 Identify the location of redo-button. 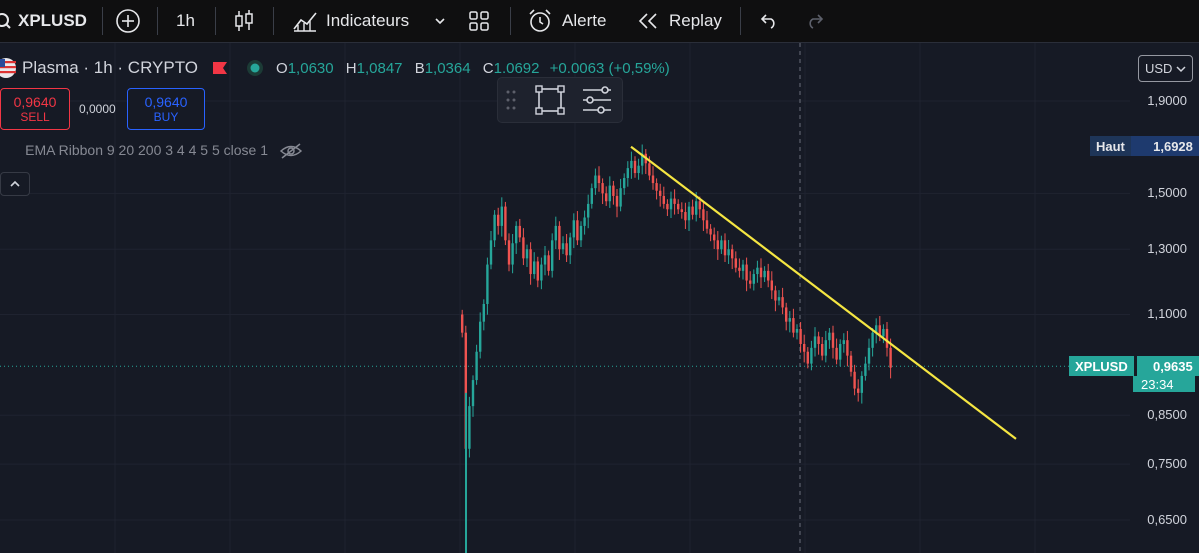
(816, 21).